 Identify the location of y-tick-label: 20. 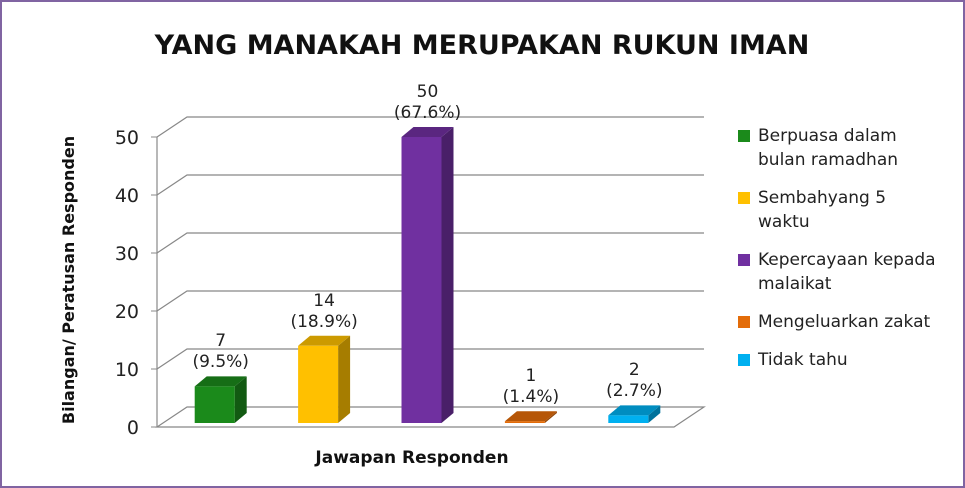
(127, 312).